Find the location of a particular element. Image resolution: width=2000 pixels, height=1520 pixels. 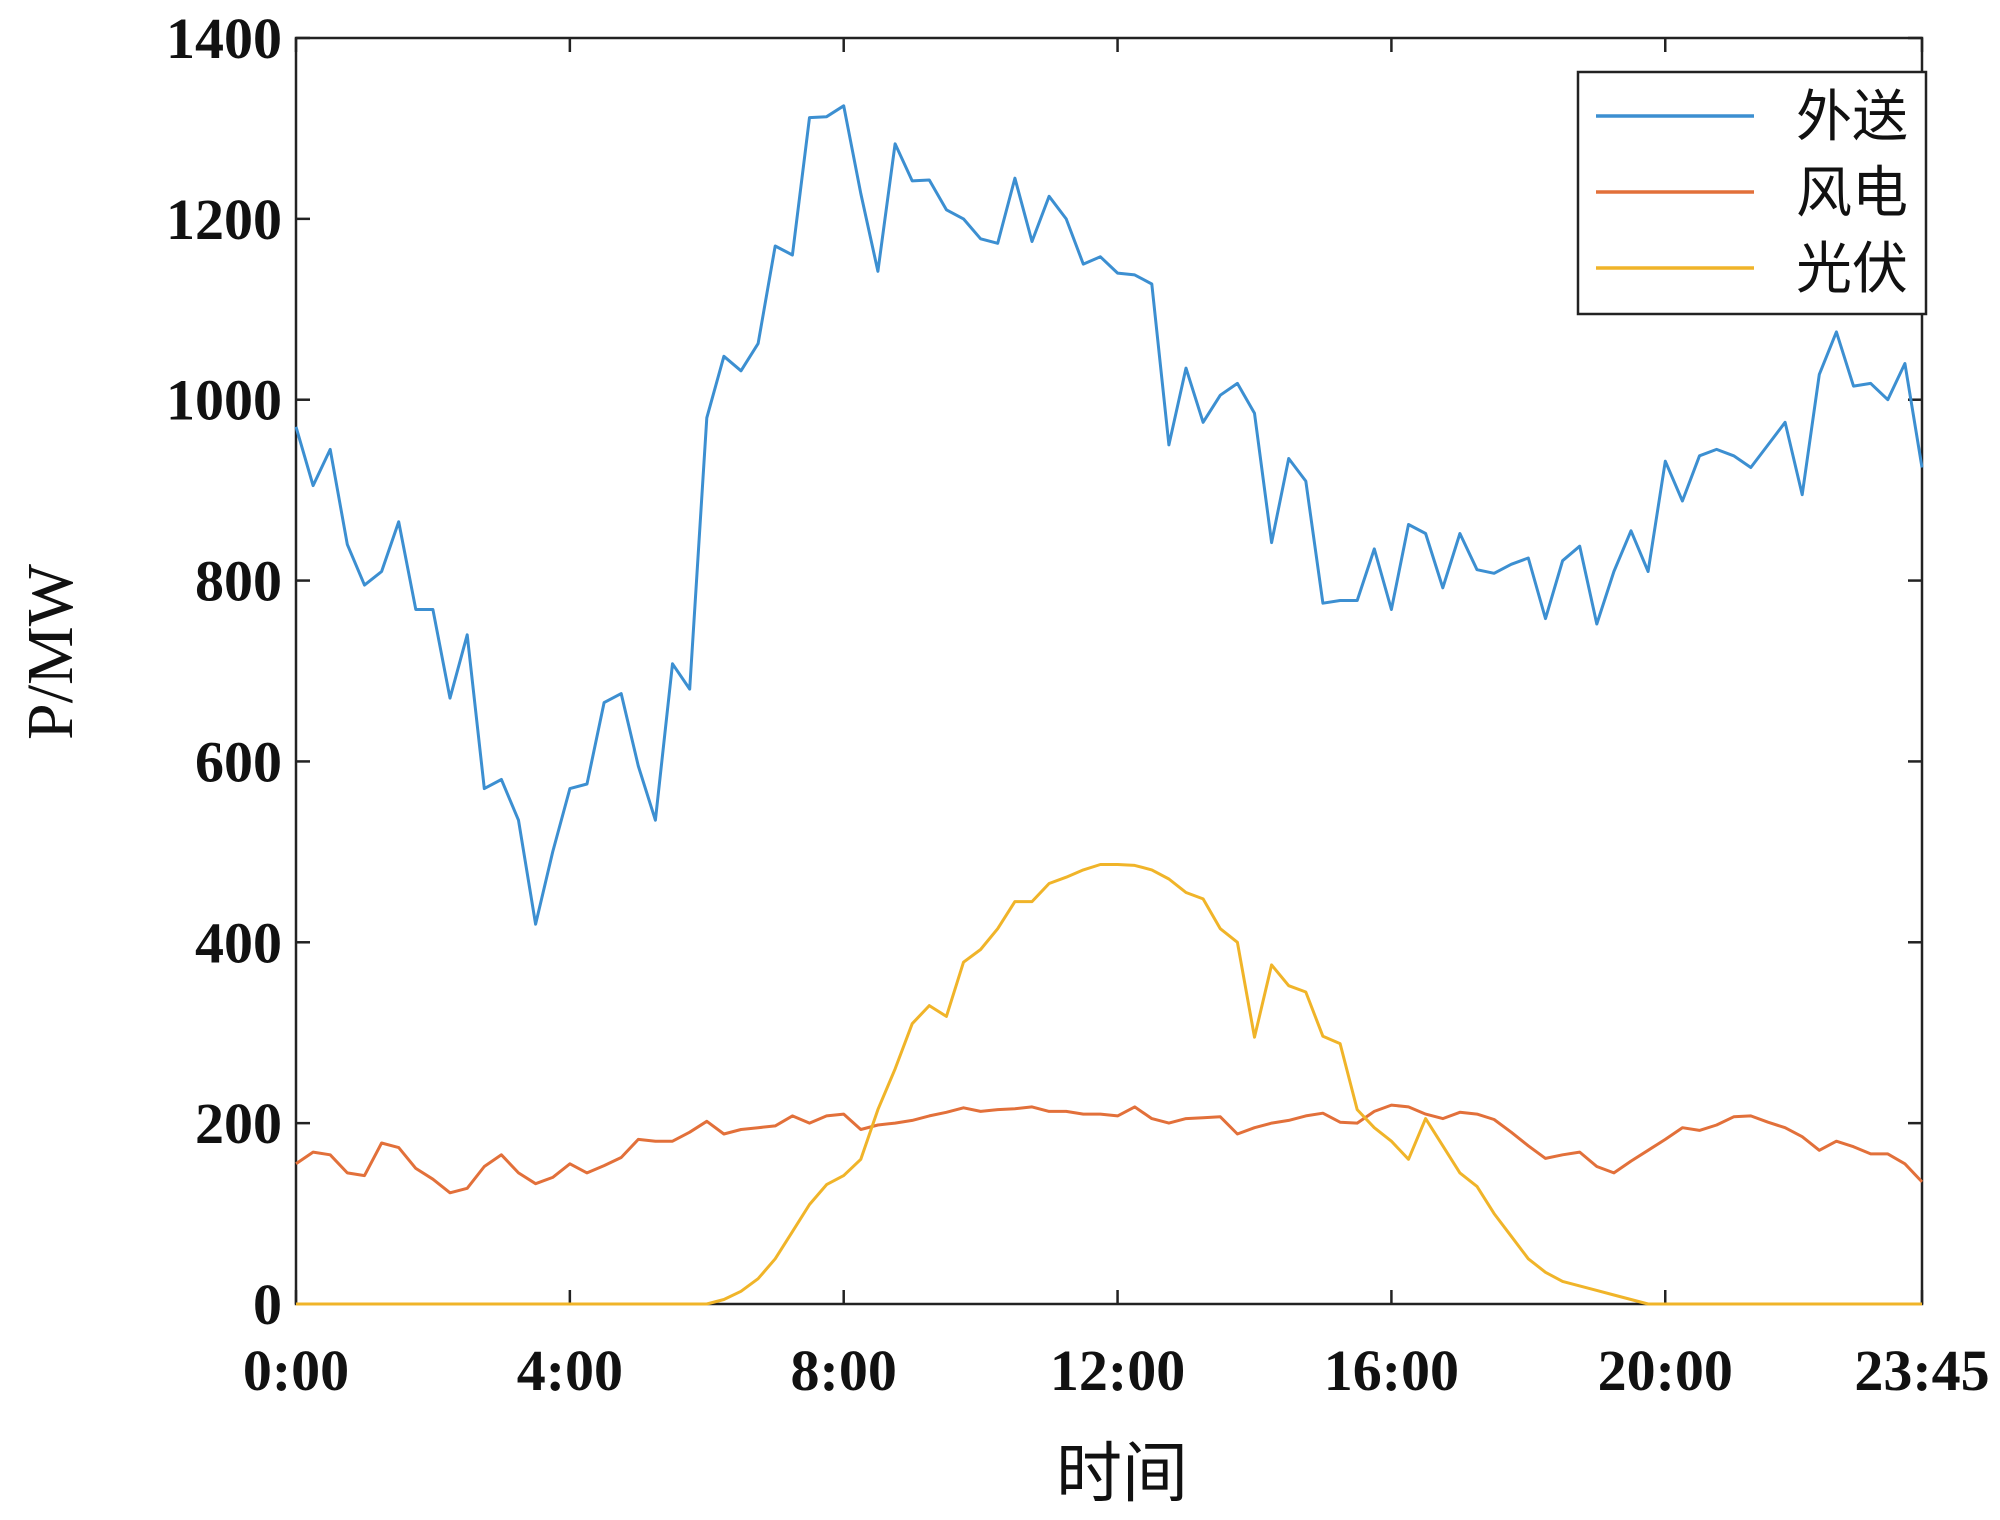

legend-label: 光伏 is located at coordinates (1852, 270).